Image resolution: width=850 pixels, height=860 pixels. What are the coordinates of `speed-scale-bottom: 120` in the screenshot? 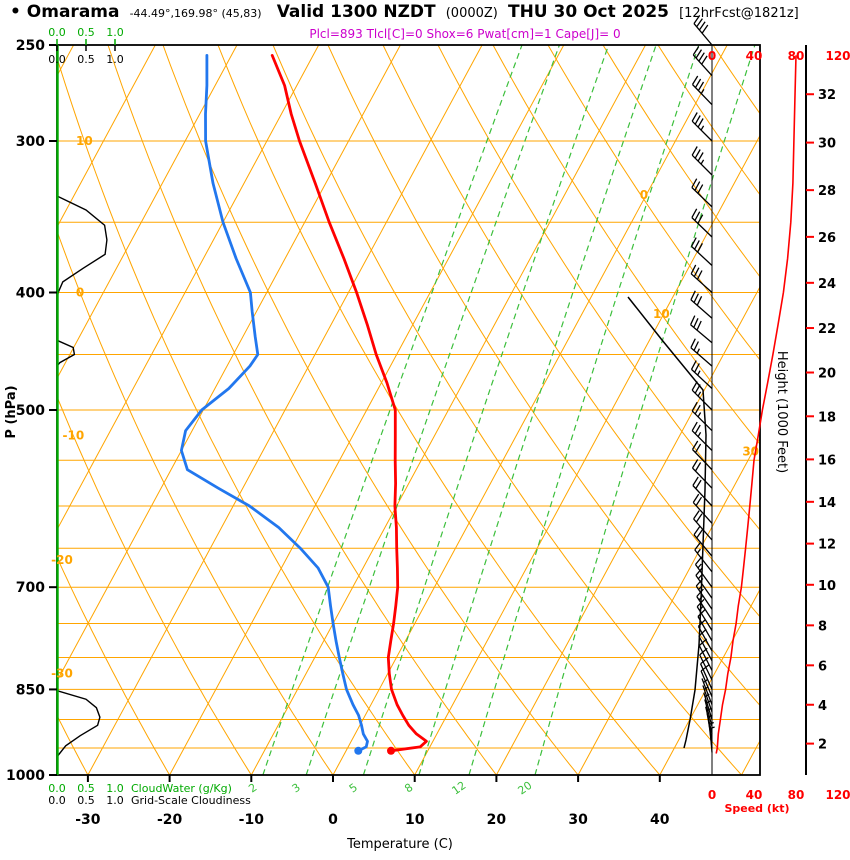 It's located at (837, 795).